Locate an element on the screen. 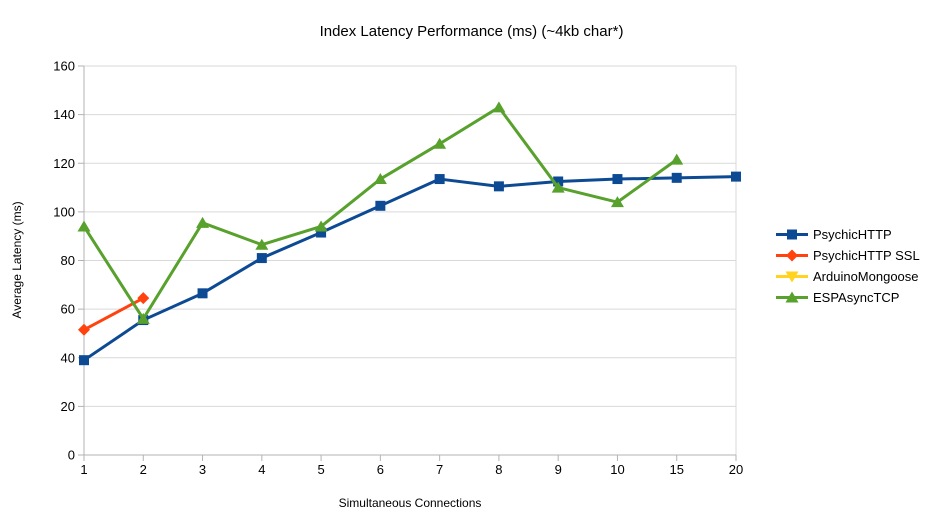 Image resolution: width=943 pixels, height=530 pixels. x-tick-label: 4 is located at coordinates (261, 469).